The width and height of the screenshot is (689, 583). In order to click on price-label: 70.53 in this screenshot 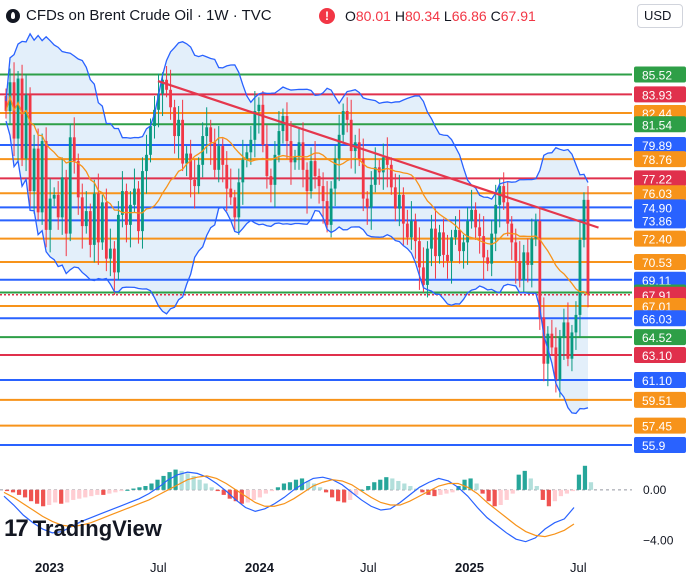, I will do `click(660, 262)`.